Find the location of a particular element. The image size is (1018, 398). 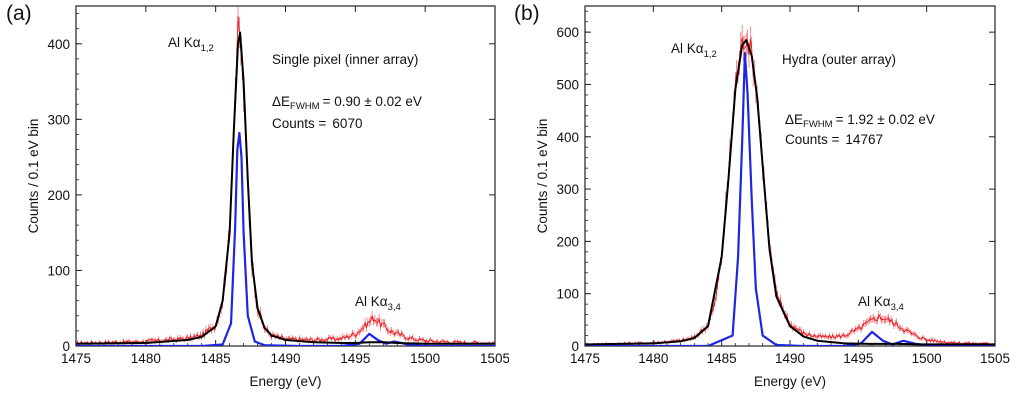

chart-b-panel-title: Hydra (outer array) is located at coordinates (839, 59).